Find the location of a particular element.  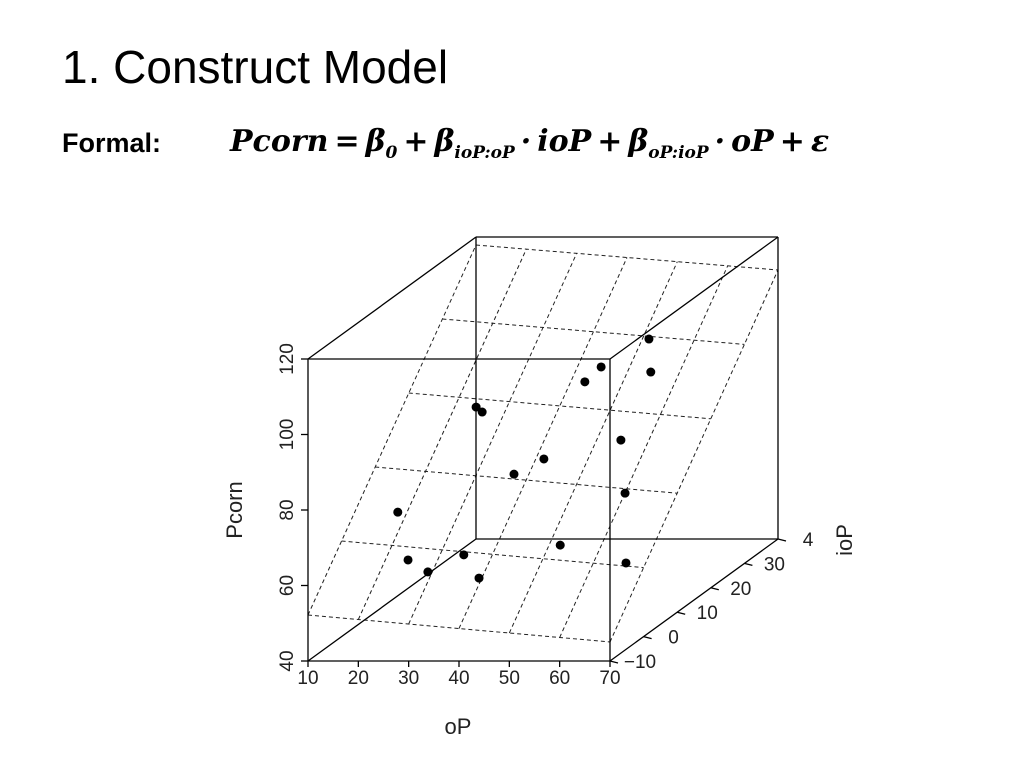

y-tick-label: 10 is located at coordinates (707, 613).